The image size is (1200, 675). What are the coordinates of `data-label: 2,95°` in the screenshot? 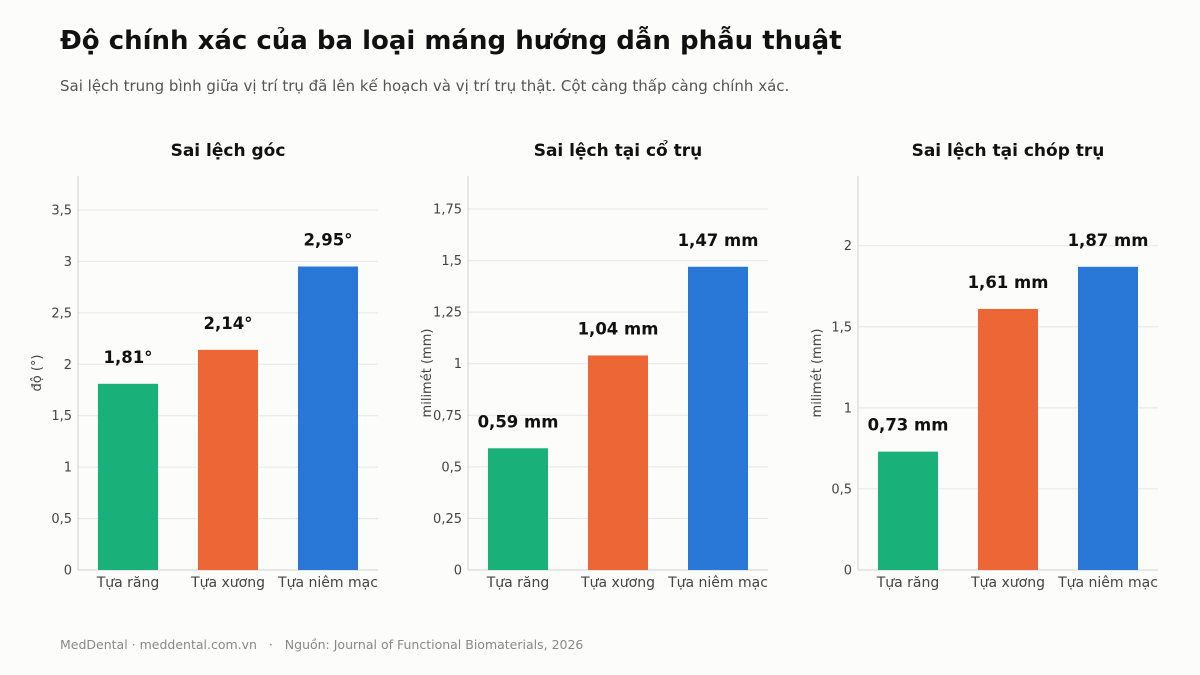 It's located at (328, 240).